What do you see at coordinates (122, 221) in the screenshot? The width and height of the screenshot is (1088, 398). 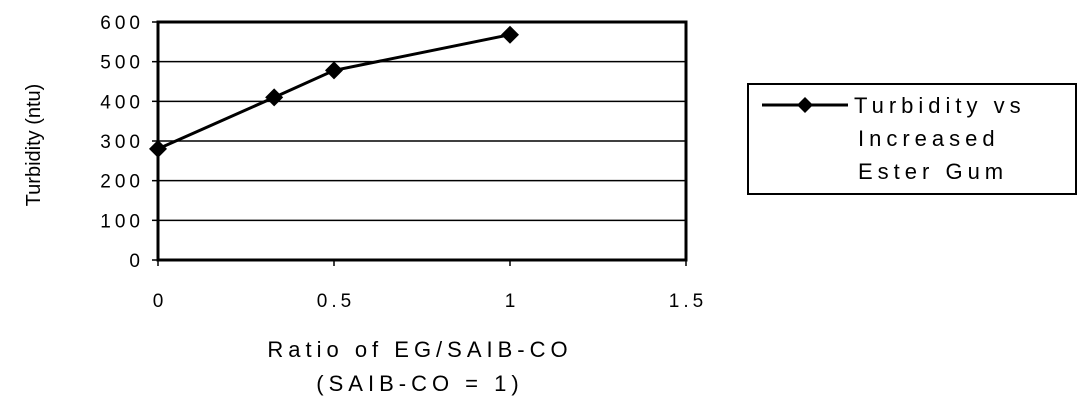 I see `y-tick-label: 100` at bounding box center [122, 221].